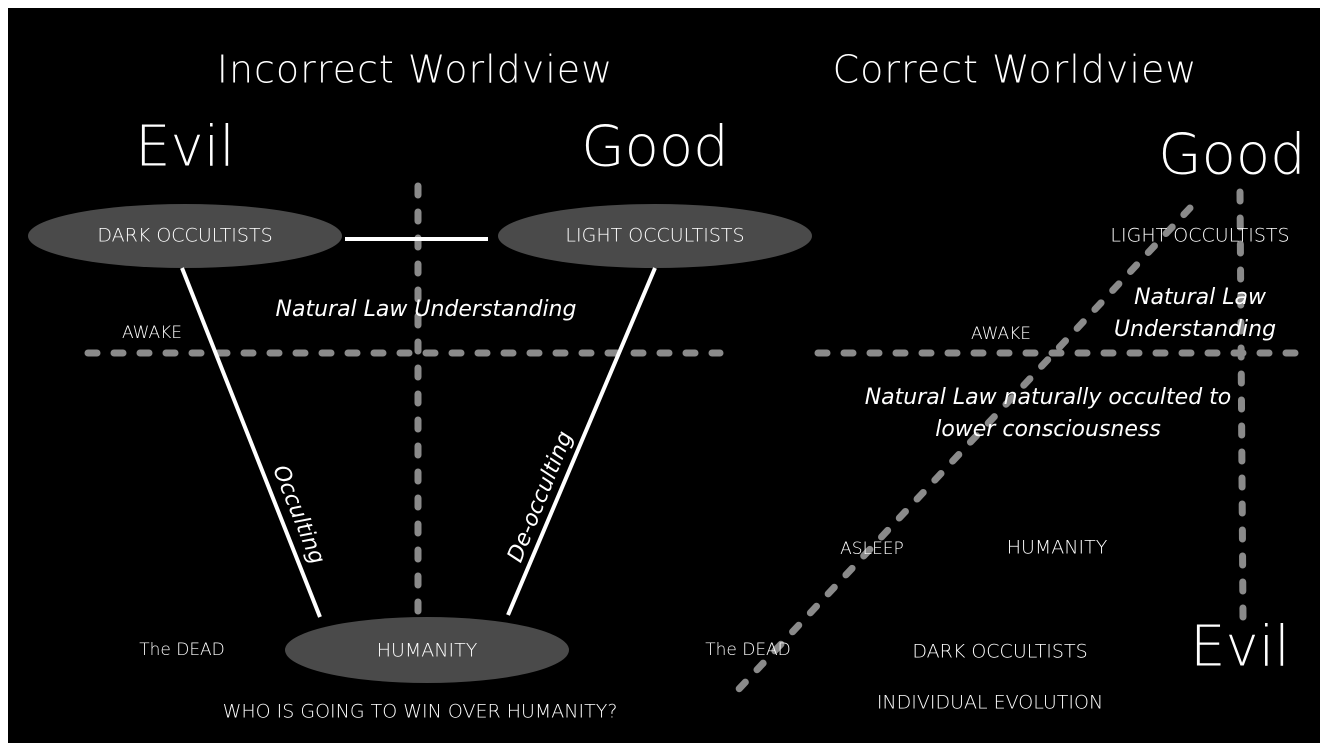 This screenshot has width=1328, height=751. Describe the element at coordinates (1057, 548) in the screenshot. I see `humanity-label: HUMANITY` at that location.